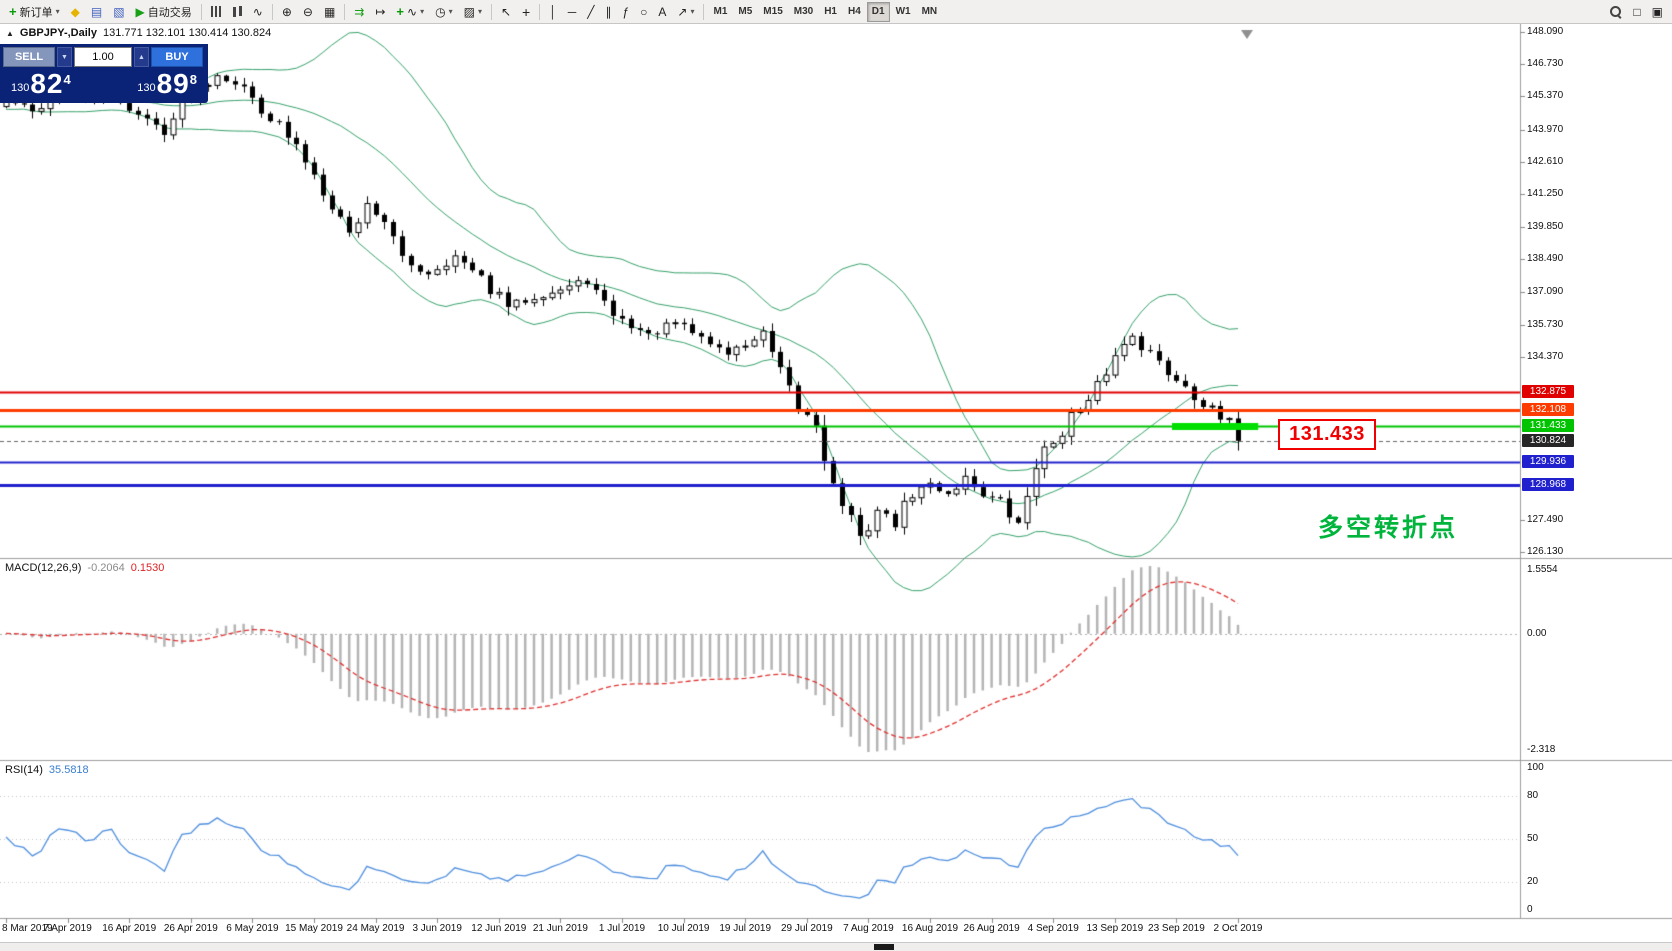 The height and width of the screenshot is (951, 1672). What do you see at coordinates (444, 12) in the screenshot?
I see `periods-button: ◷ ▾` at bounding box center [444, 12].